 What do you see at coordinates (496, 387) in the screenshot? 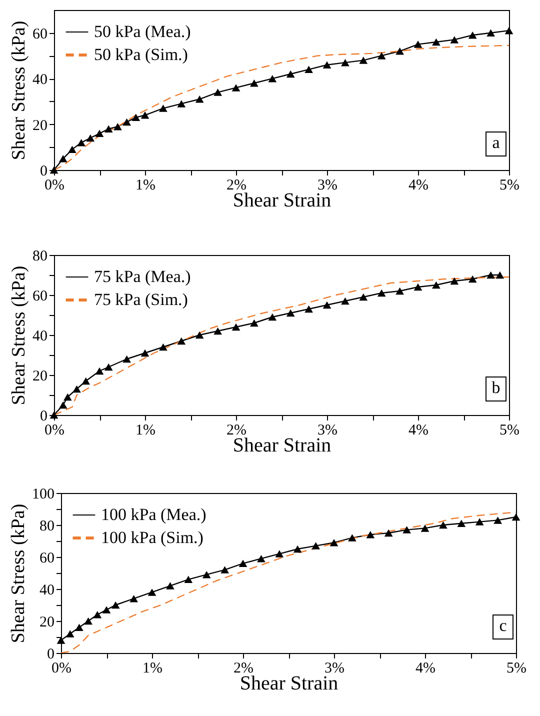
I see `annotation: b` at bounding box center [496, 387].